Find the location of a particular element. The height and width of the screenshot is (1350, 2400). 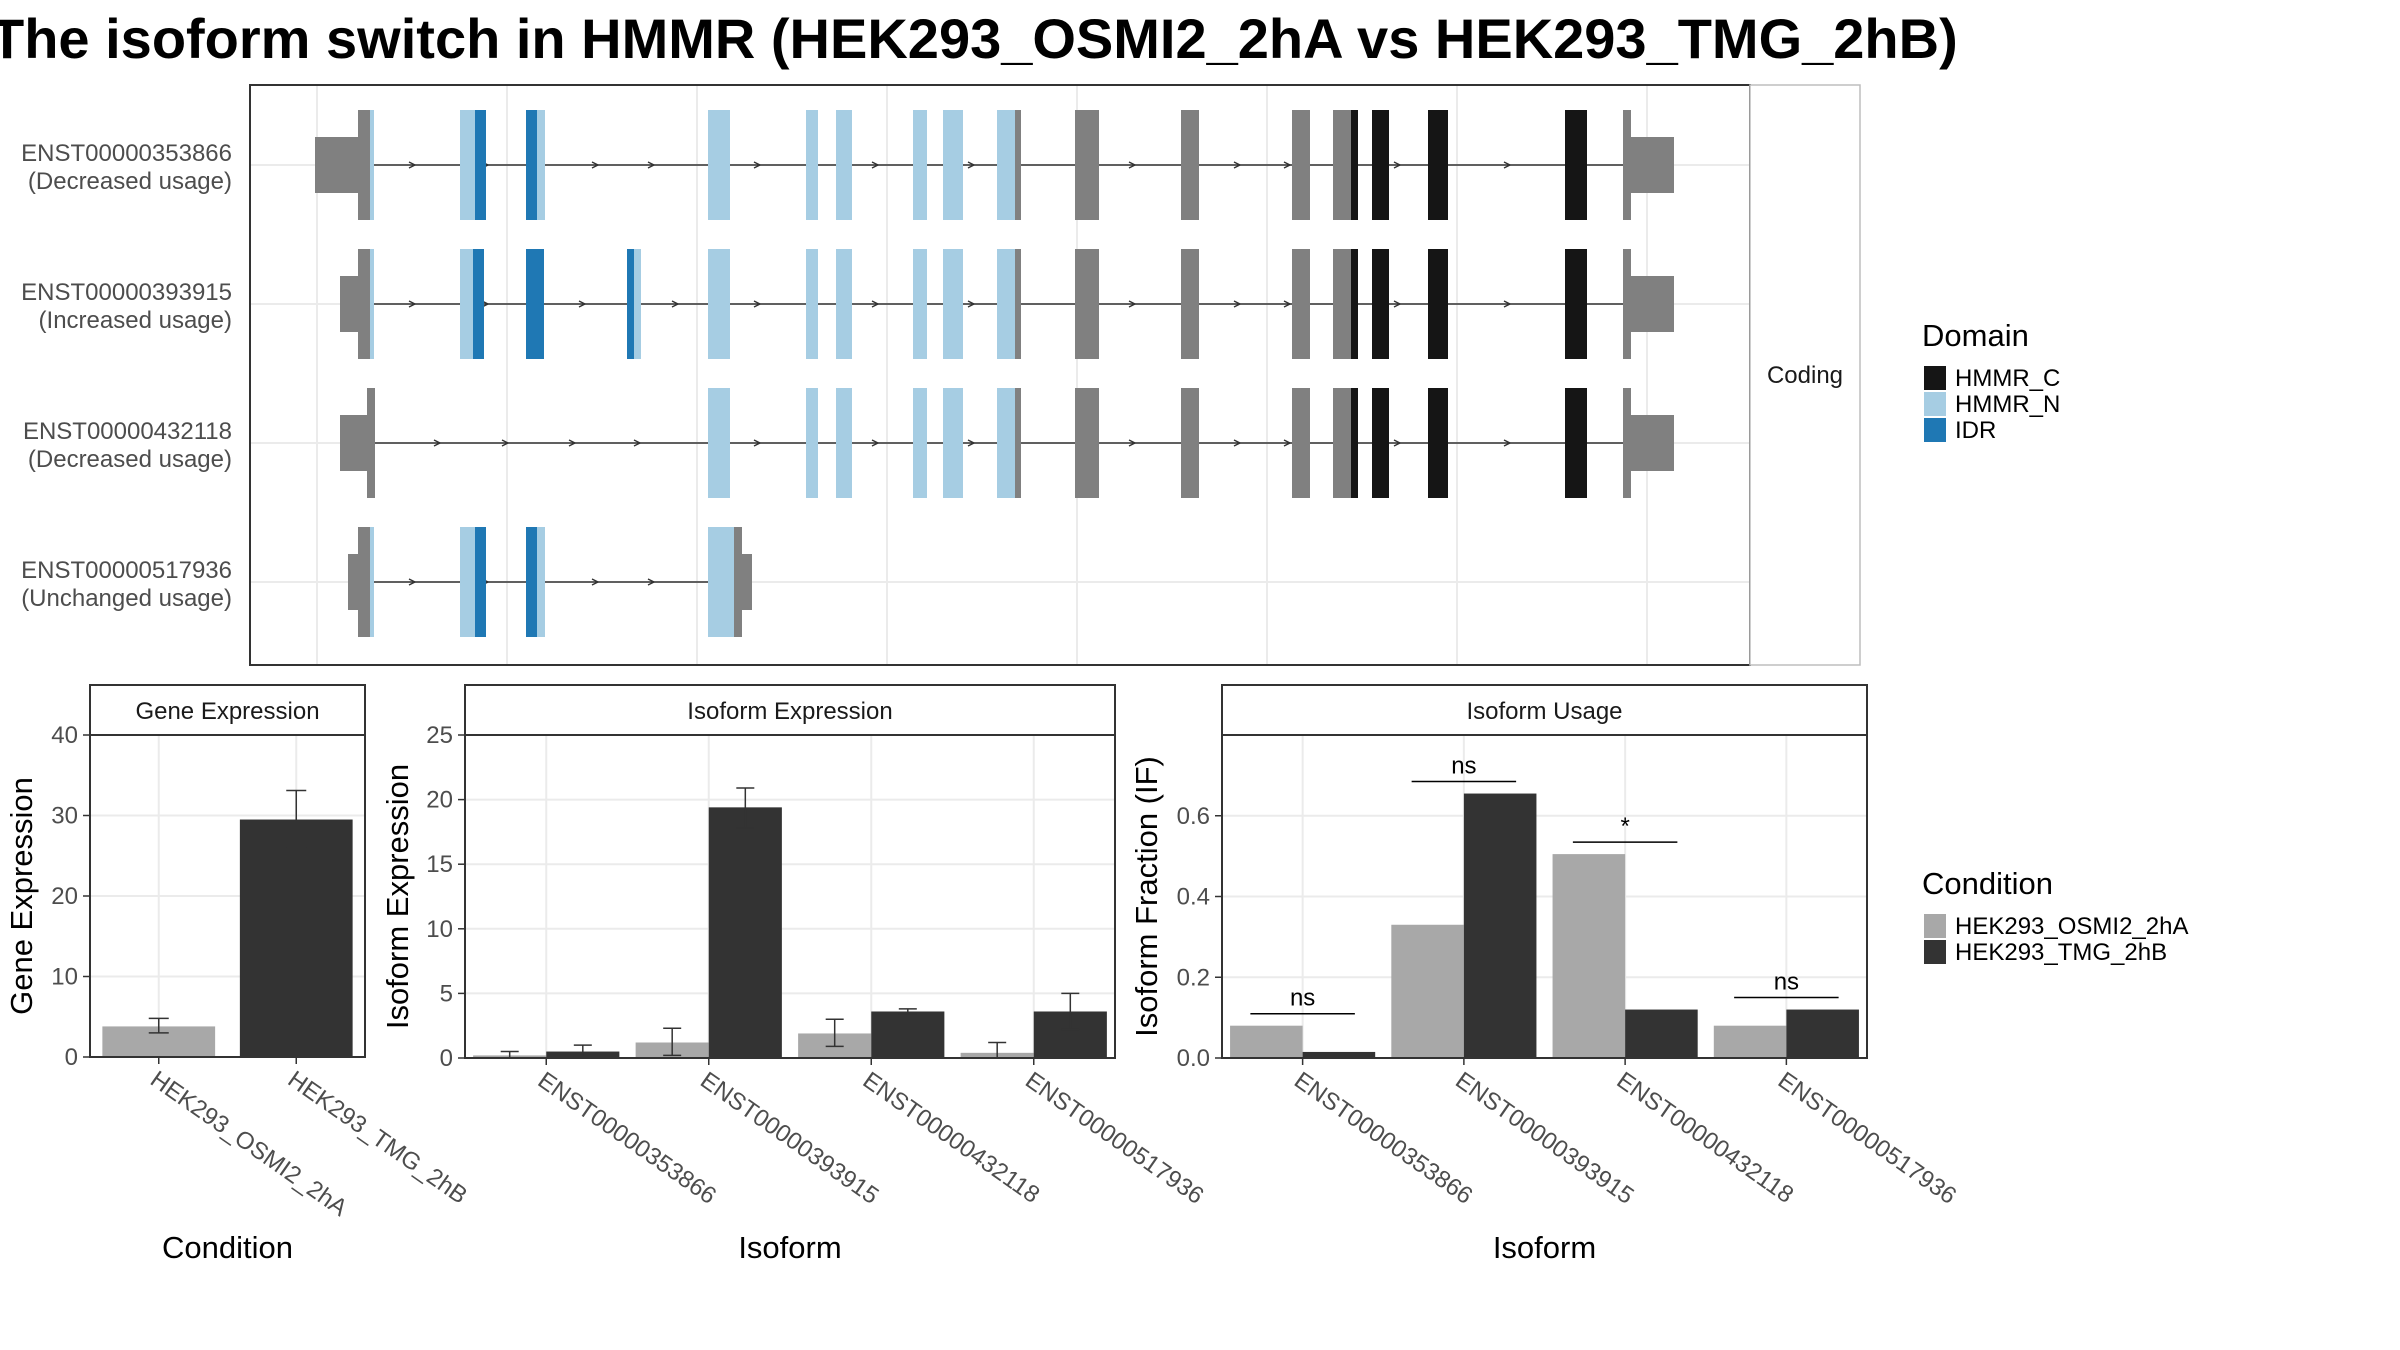

transcript-usage-label: (Decreased usage) is located at coordinates (130, 459).